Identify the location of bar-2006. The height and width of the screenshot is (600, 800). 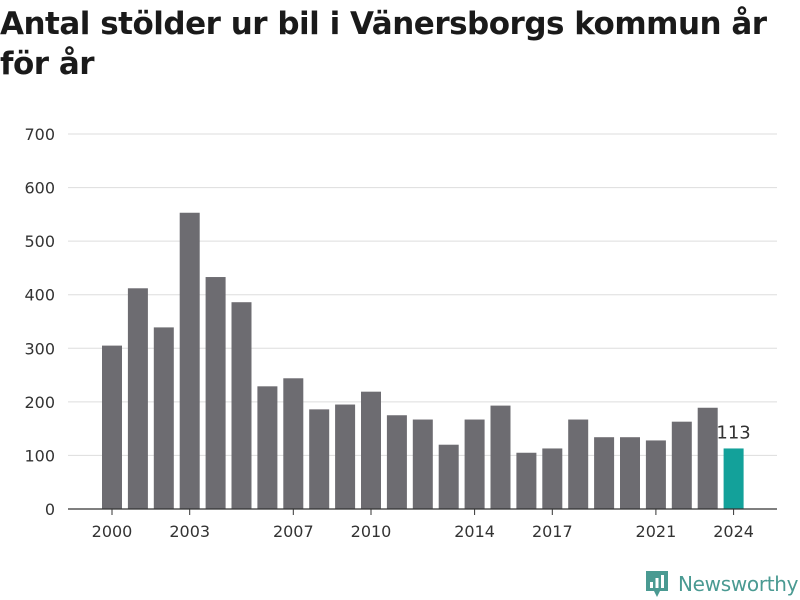
(267, 447).